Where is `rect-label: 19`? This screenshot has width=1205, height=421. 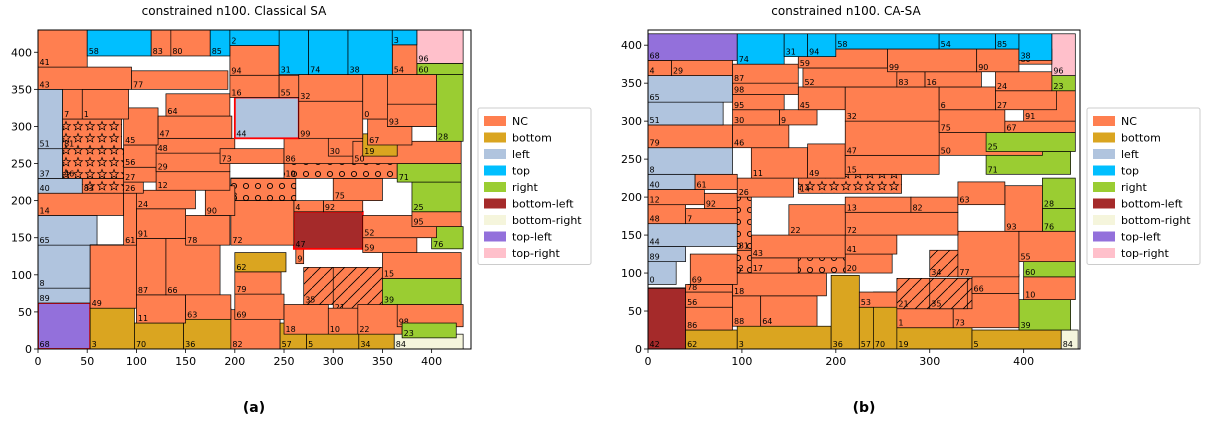
rect-label: 19 is located at coordinates (369, 151).